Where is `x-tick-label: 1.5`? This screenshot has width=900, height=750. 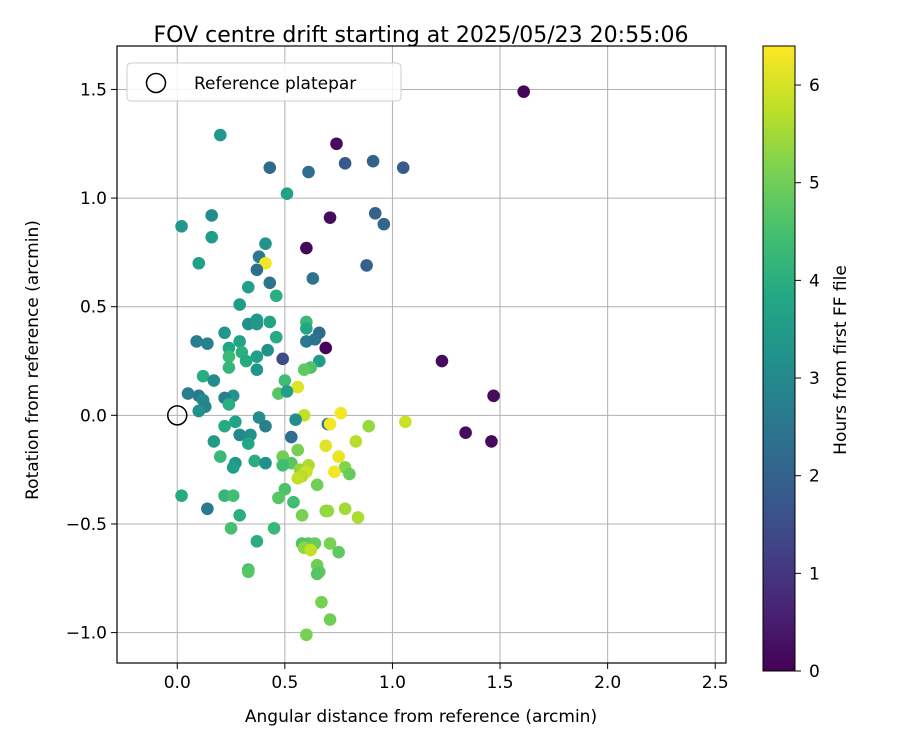
x-tick-label: 1.5 is located at coordinates (500, 683).